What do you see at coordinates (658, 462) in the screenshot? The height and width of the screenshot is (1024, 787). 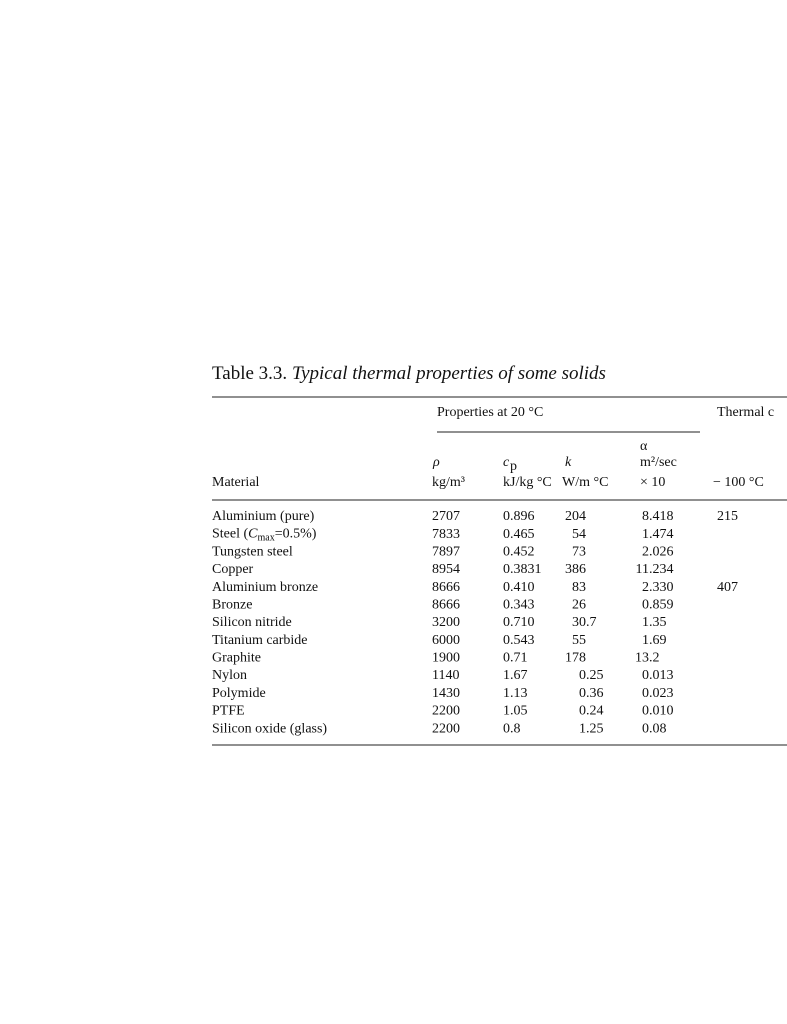 I see `column-header: m²/sec` at bounding box center [658, 462].